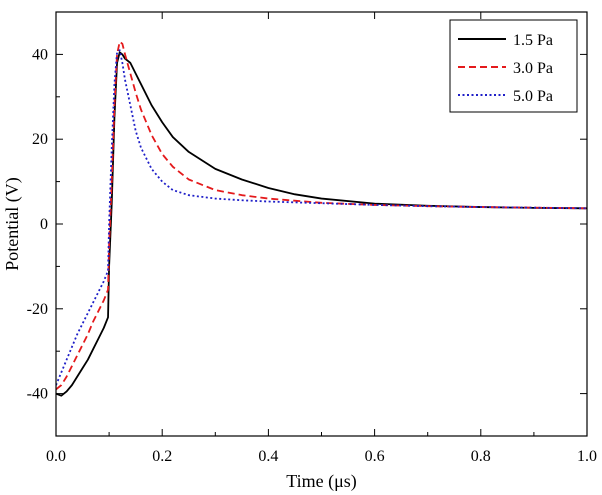 The width and height of the screenshot is (602, 495). What do you see at coordinates (37, 394) in the screenshot?
I see `y-tick-label: -40` at bounding box center [37, 394].